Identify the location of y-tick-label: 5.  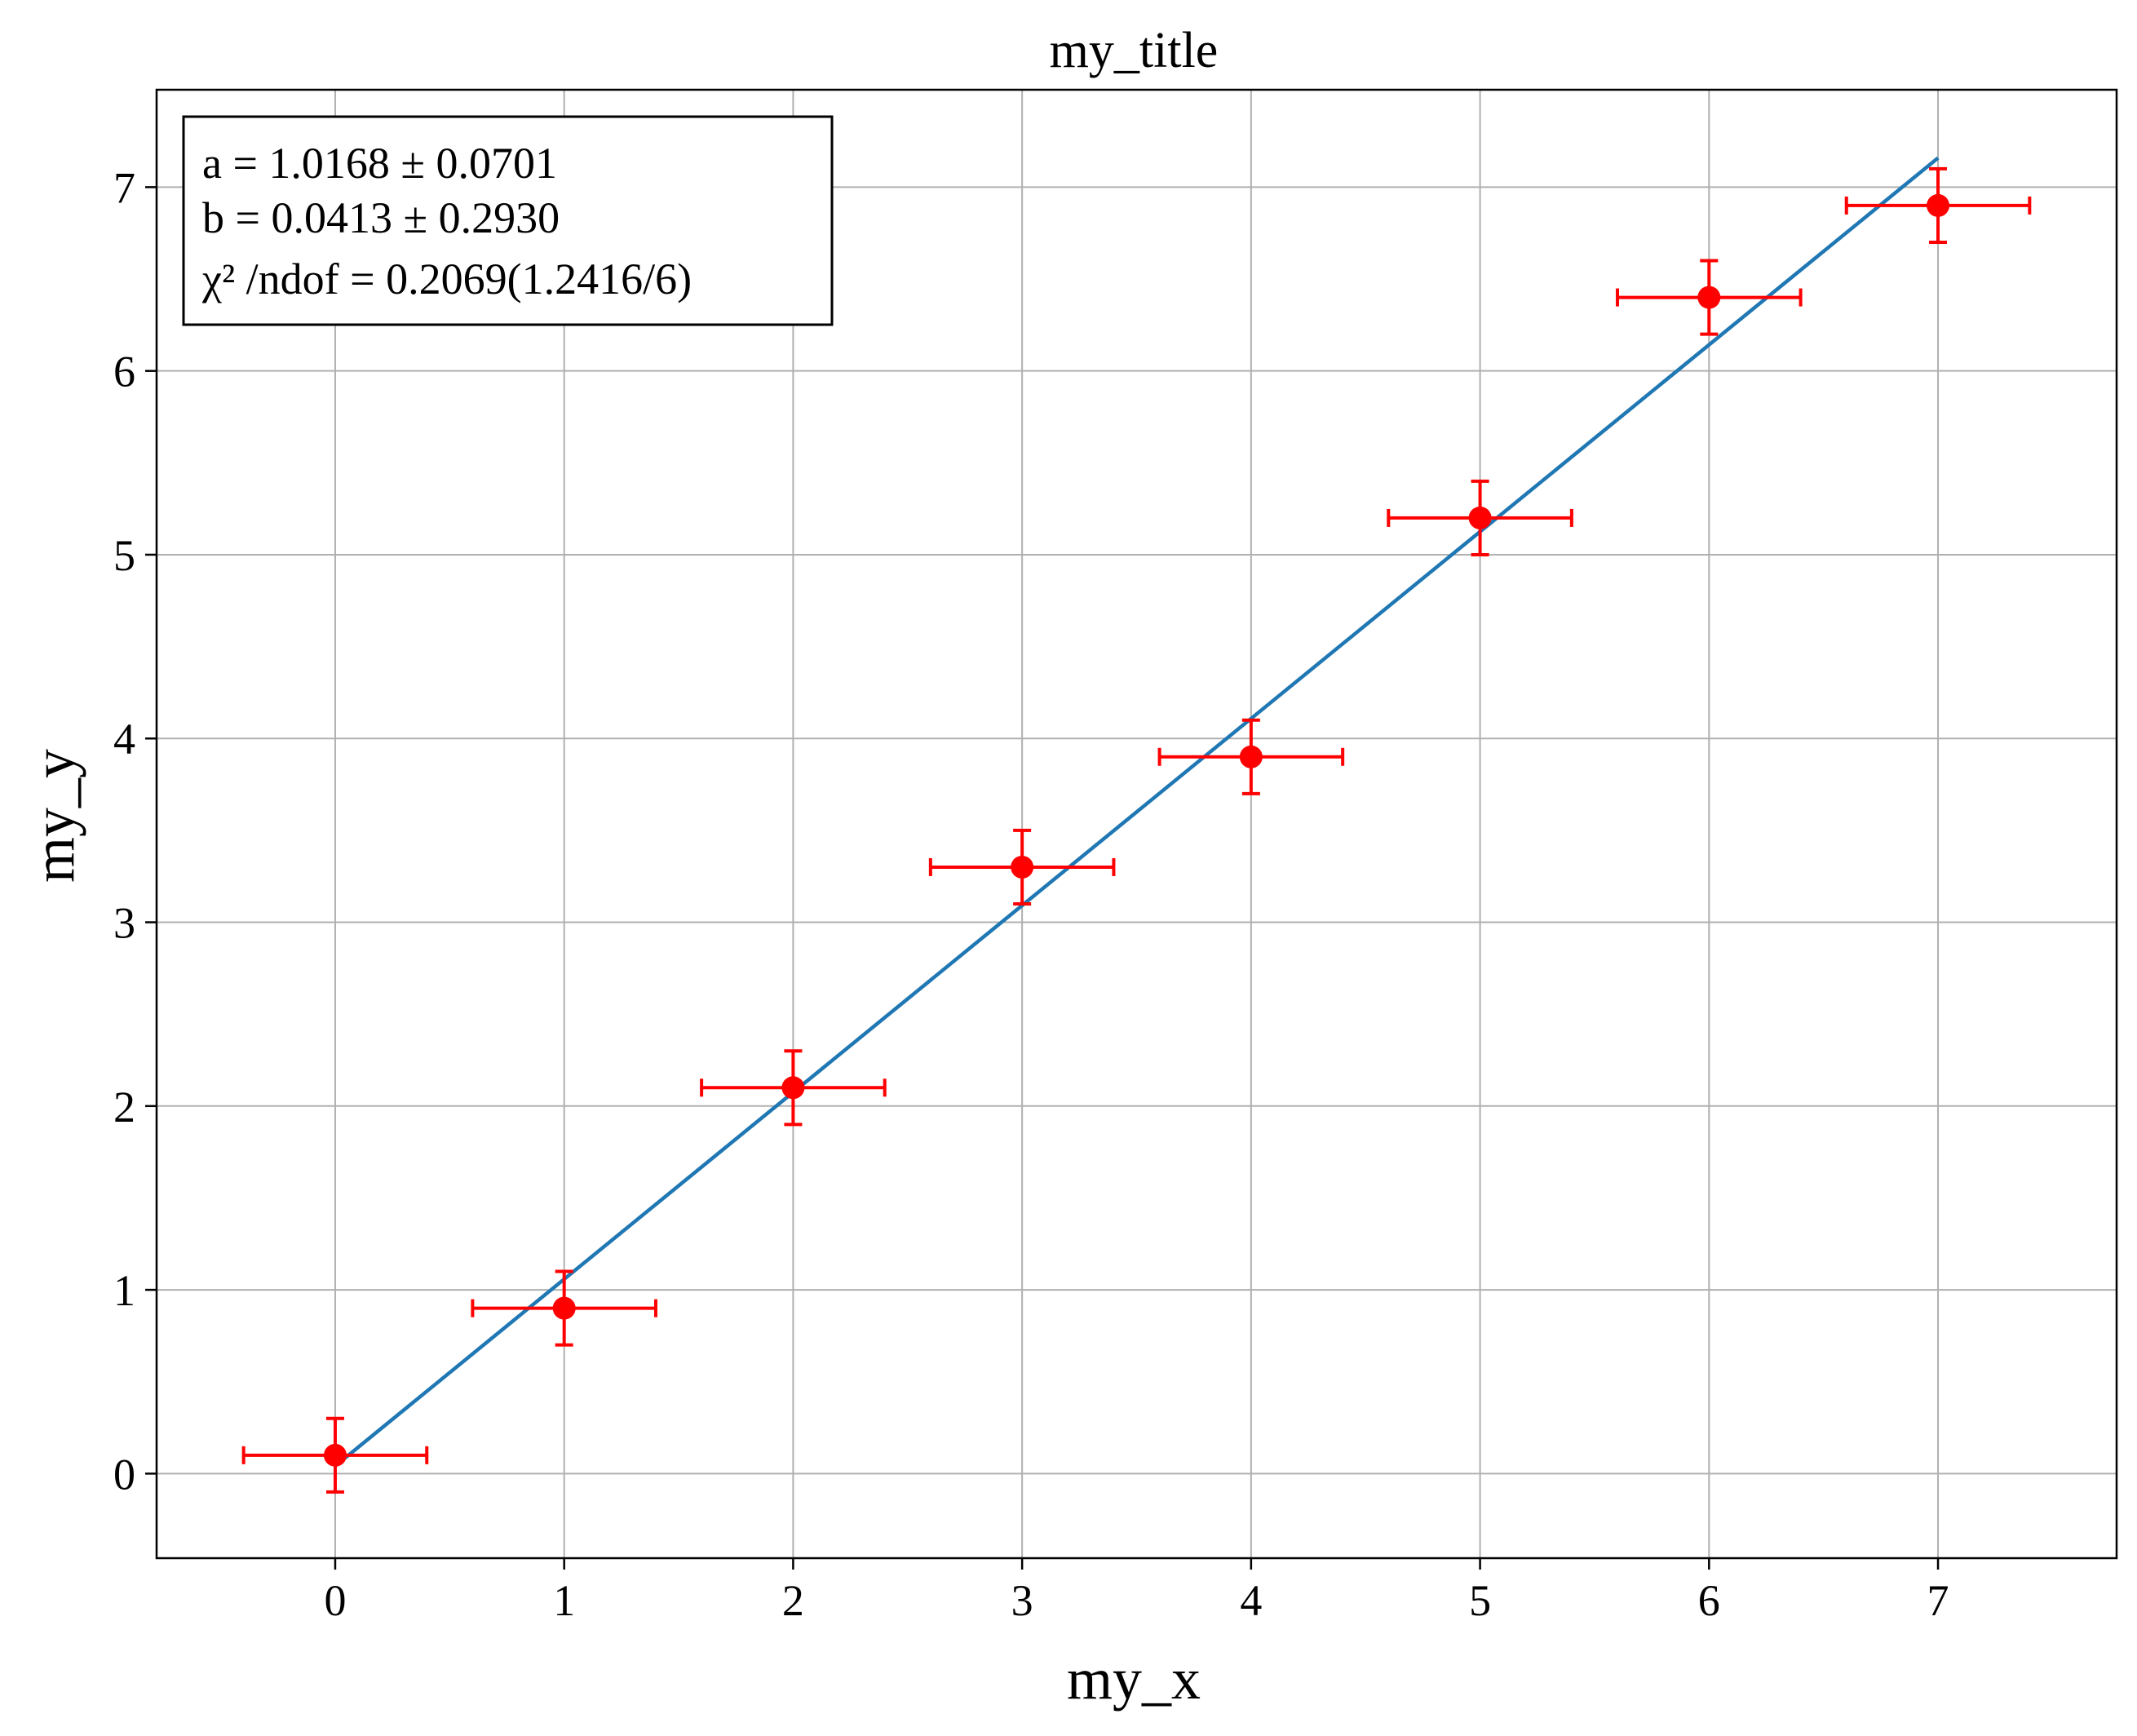
(124, 555).